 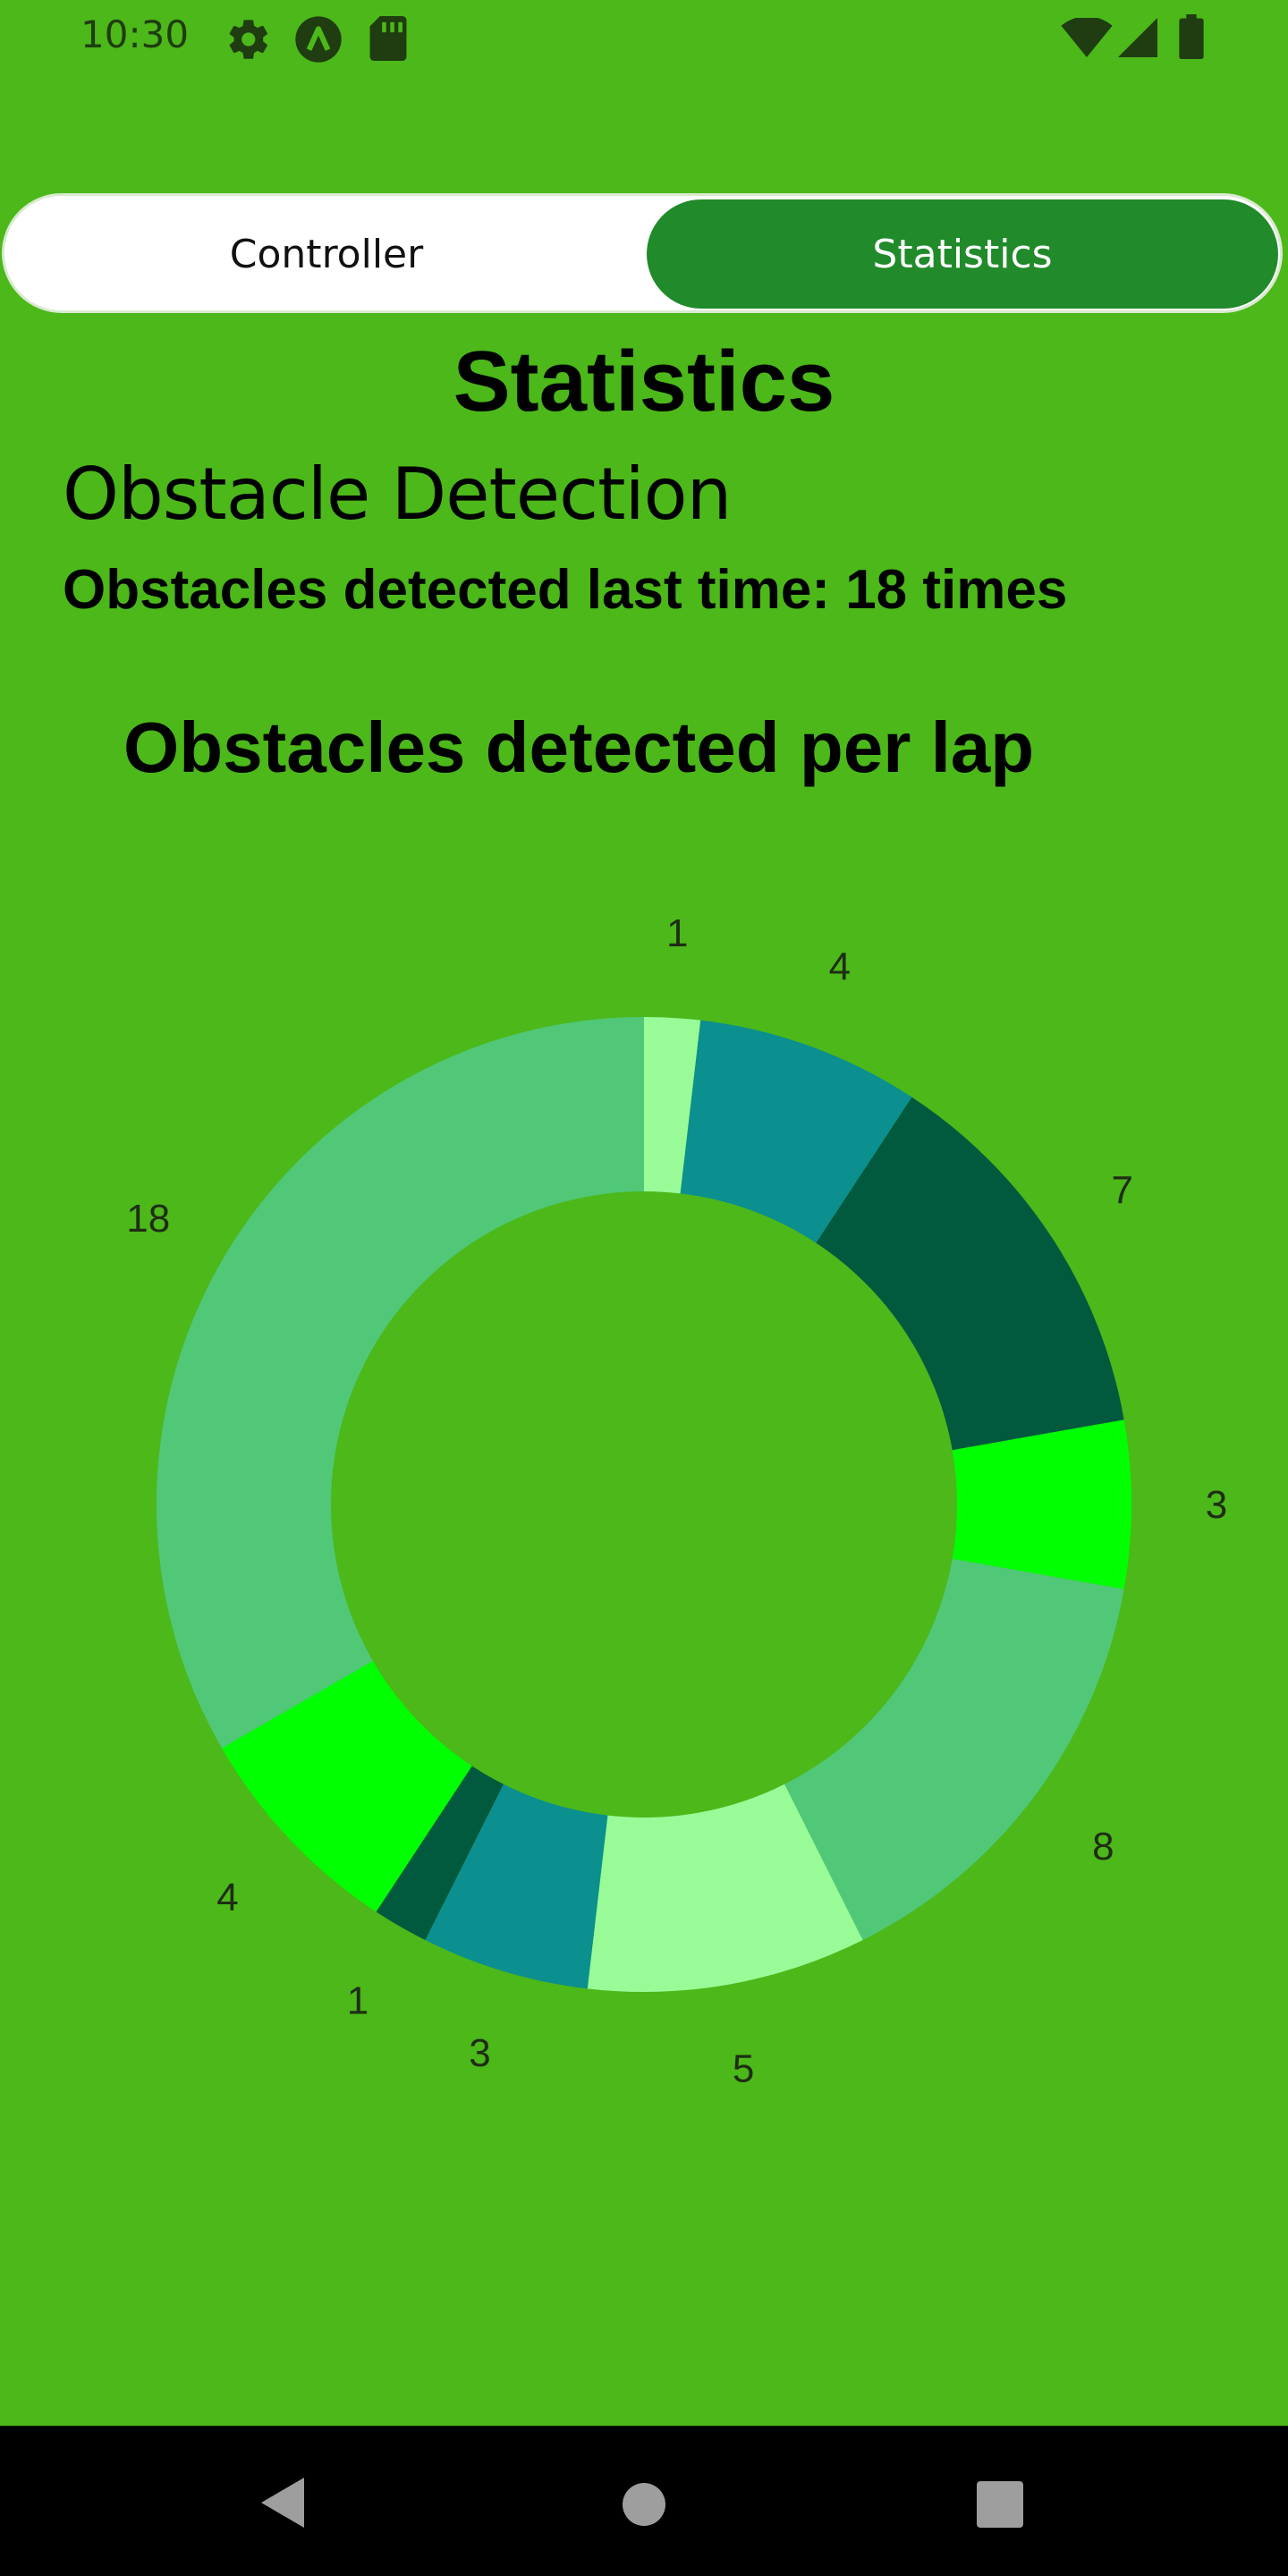 What do you see at coordinates (642, 253) in the screenshot?
I see `tab-switcher: Controller Statistics` at bounding box center [642, 253].